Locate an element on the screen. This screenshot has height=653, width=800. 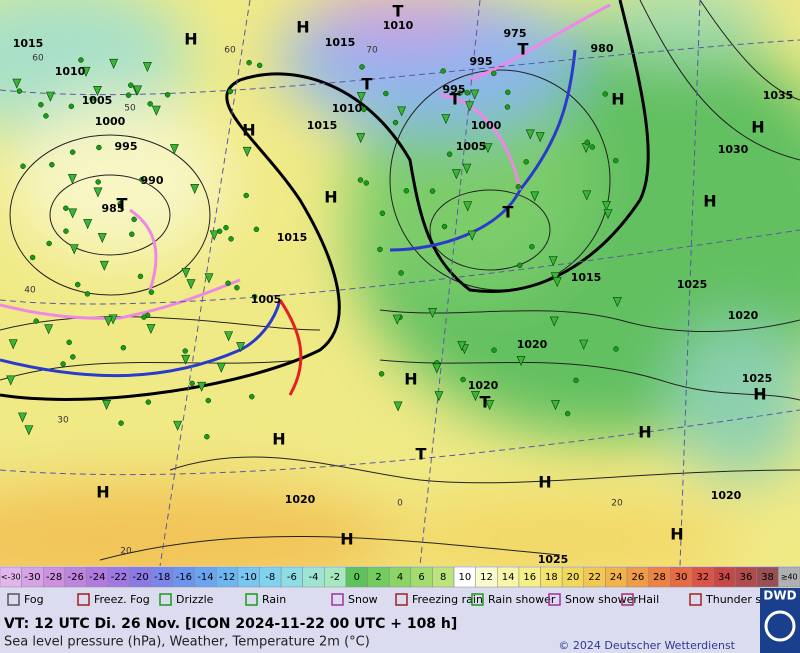
temperature-label: -24 is located at coordinates (97, 577).